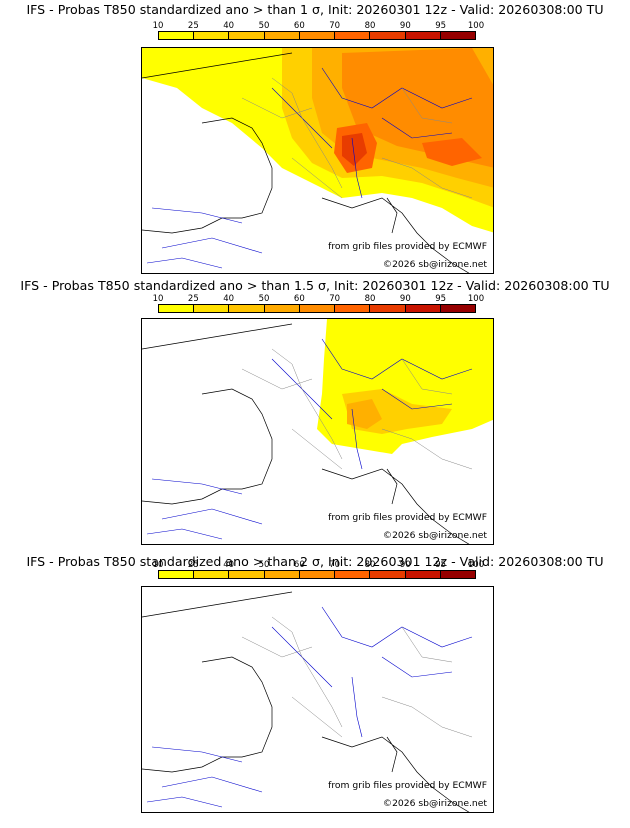  I want to click on map-svg, so click(307, 701).